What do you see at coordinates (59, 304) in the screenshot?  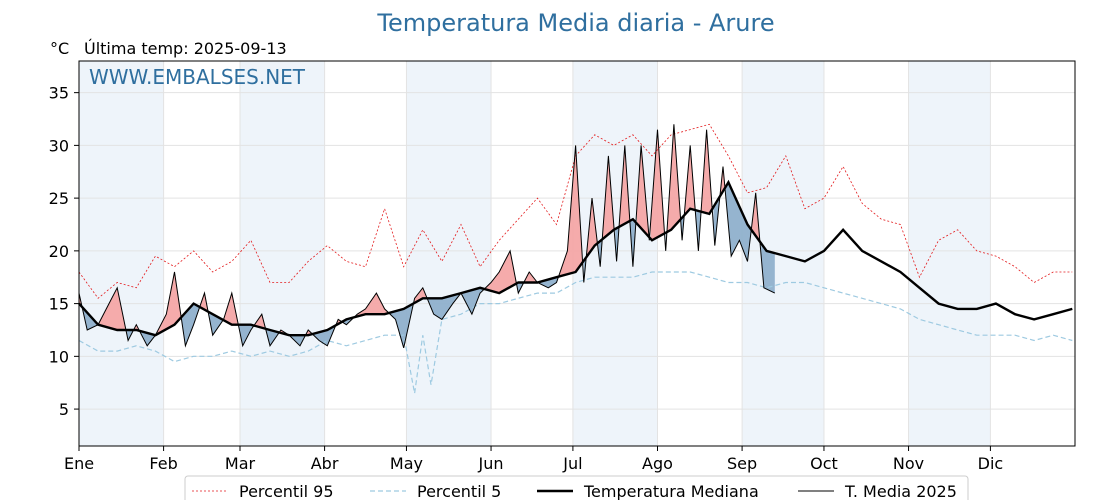 I see `y-tick-label: 15` at bounding box center [59, 304].